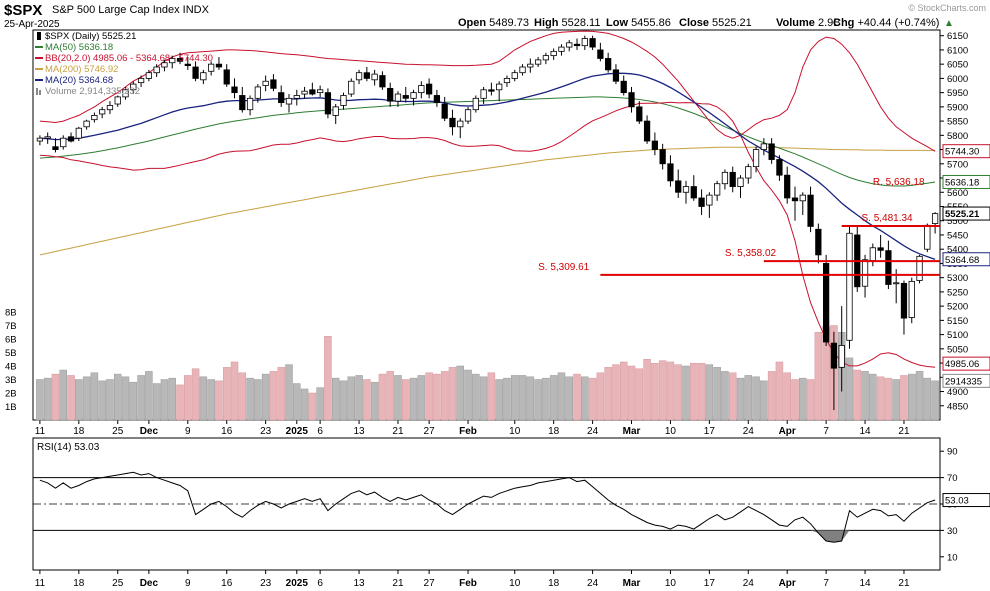  Describe the element at coordinates (320, 583) in the screenshot. I see `rsi-x-tick-label: 6` at that location.